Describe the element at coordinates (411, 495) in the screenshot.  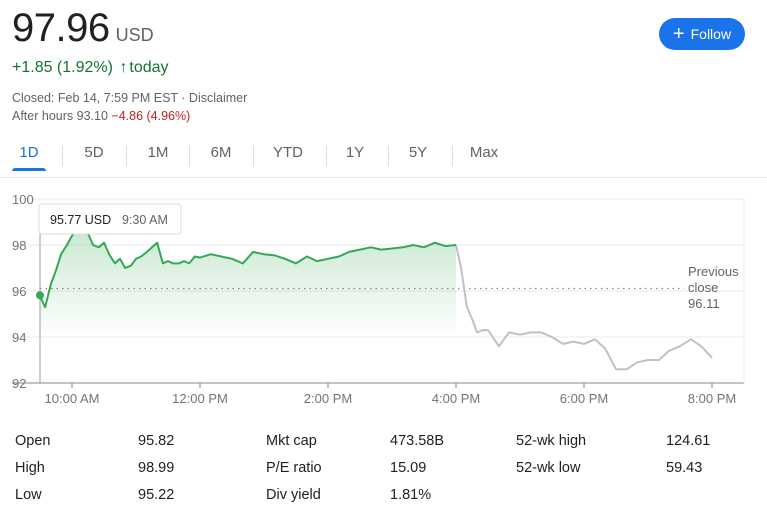
I see `stat-value: 1.81%` at that location.